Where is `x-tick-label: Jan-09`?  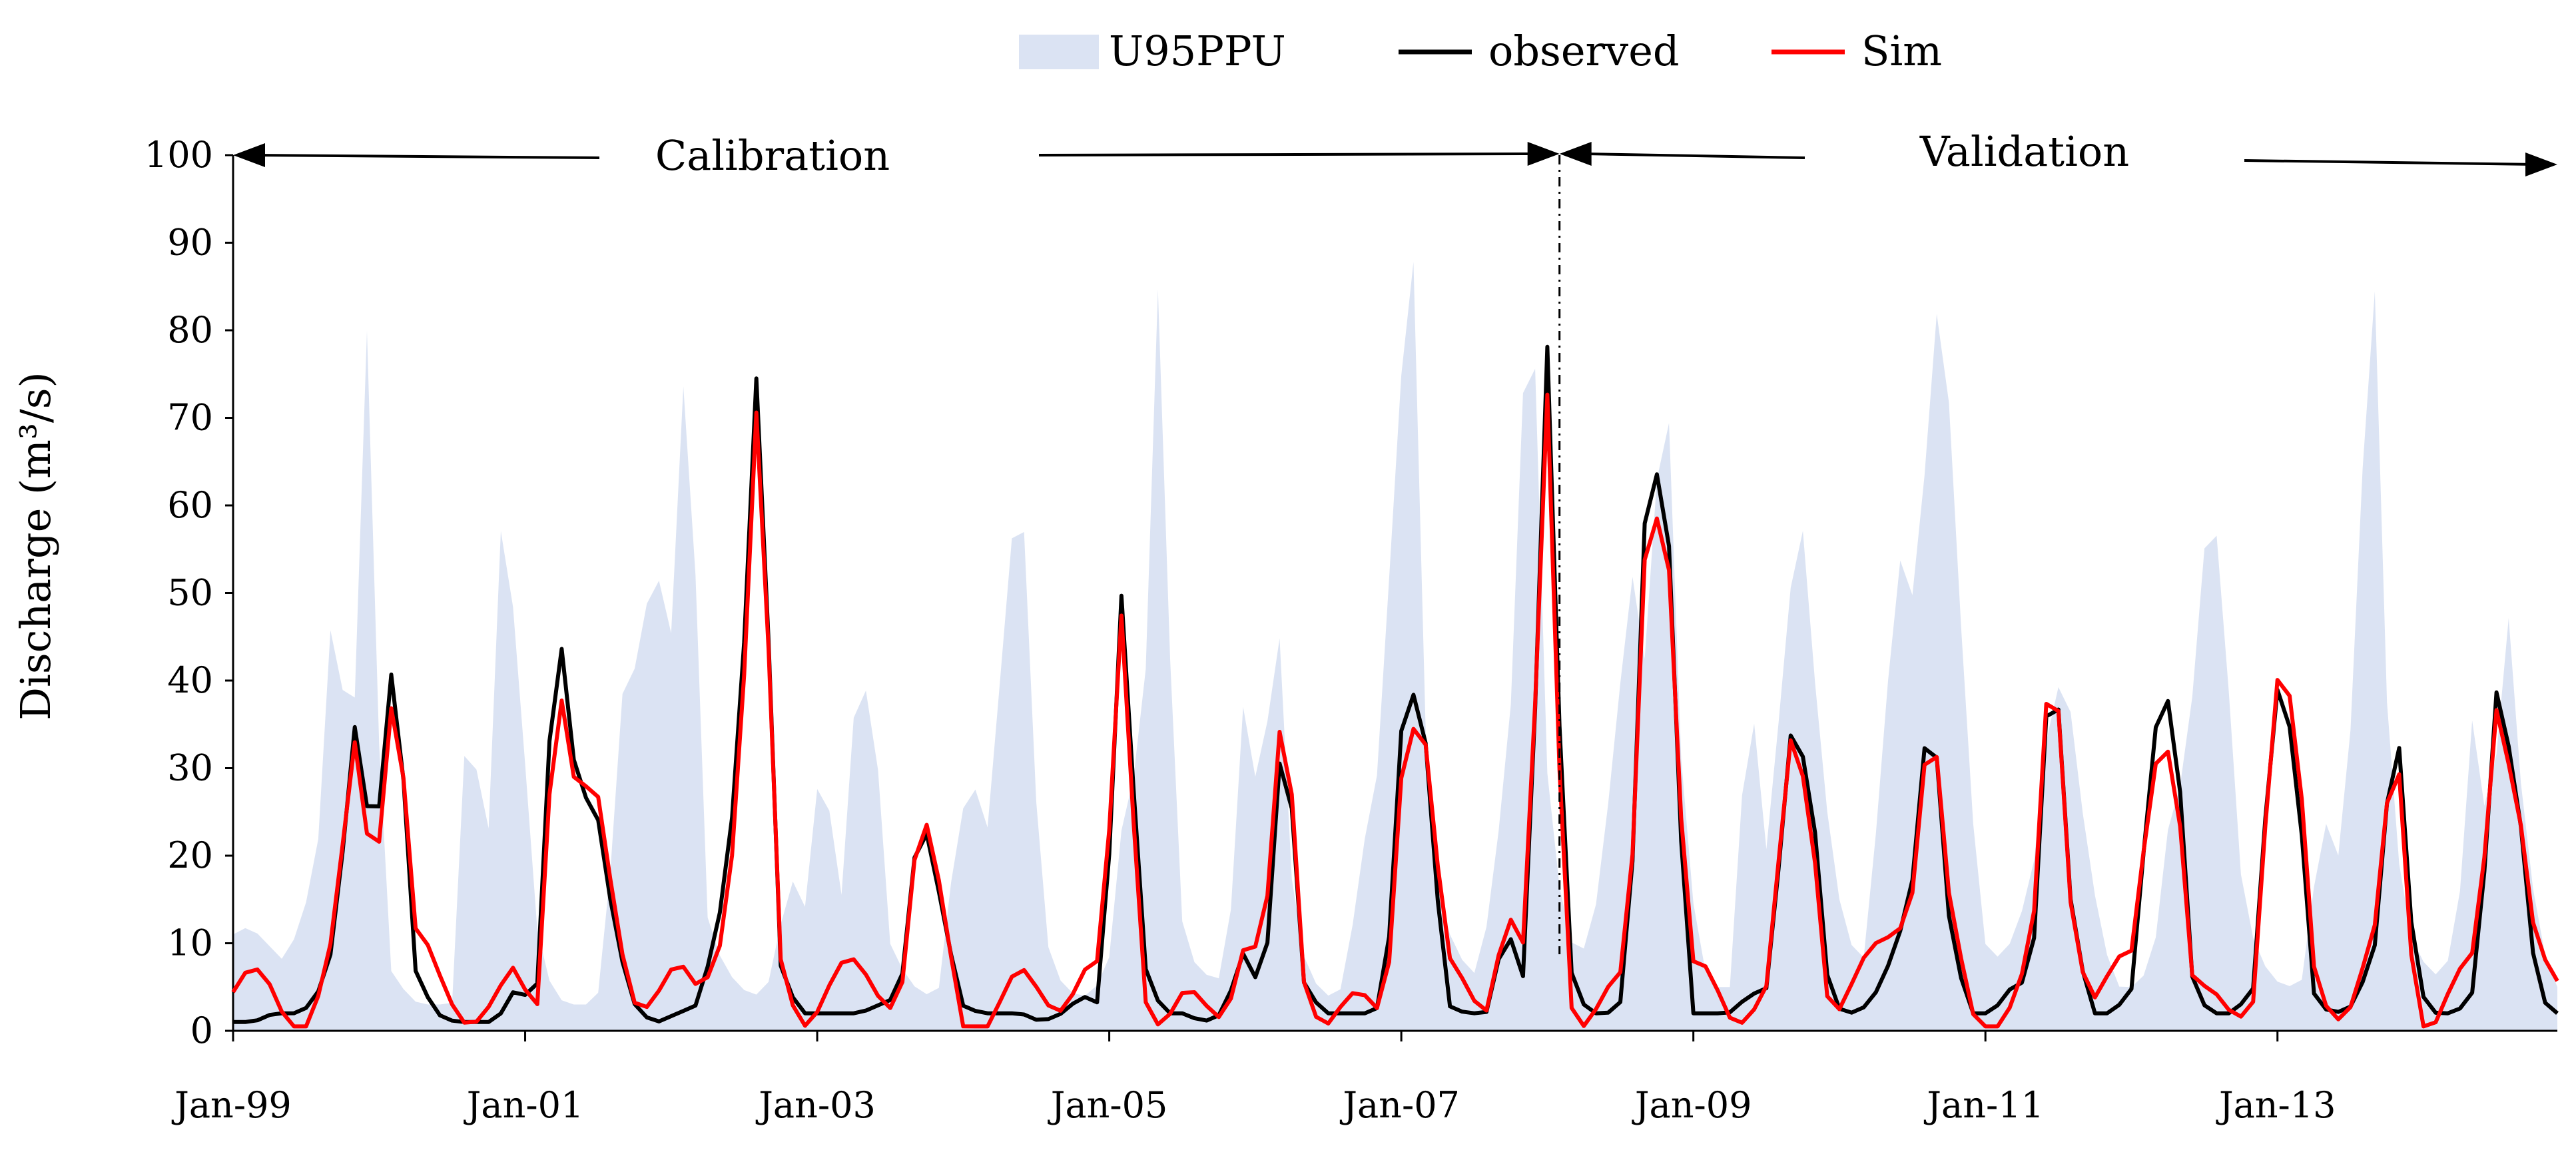
x-tick-label: Jan-09 is located at coordinates (1692, 1105).